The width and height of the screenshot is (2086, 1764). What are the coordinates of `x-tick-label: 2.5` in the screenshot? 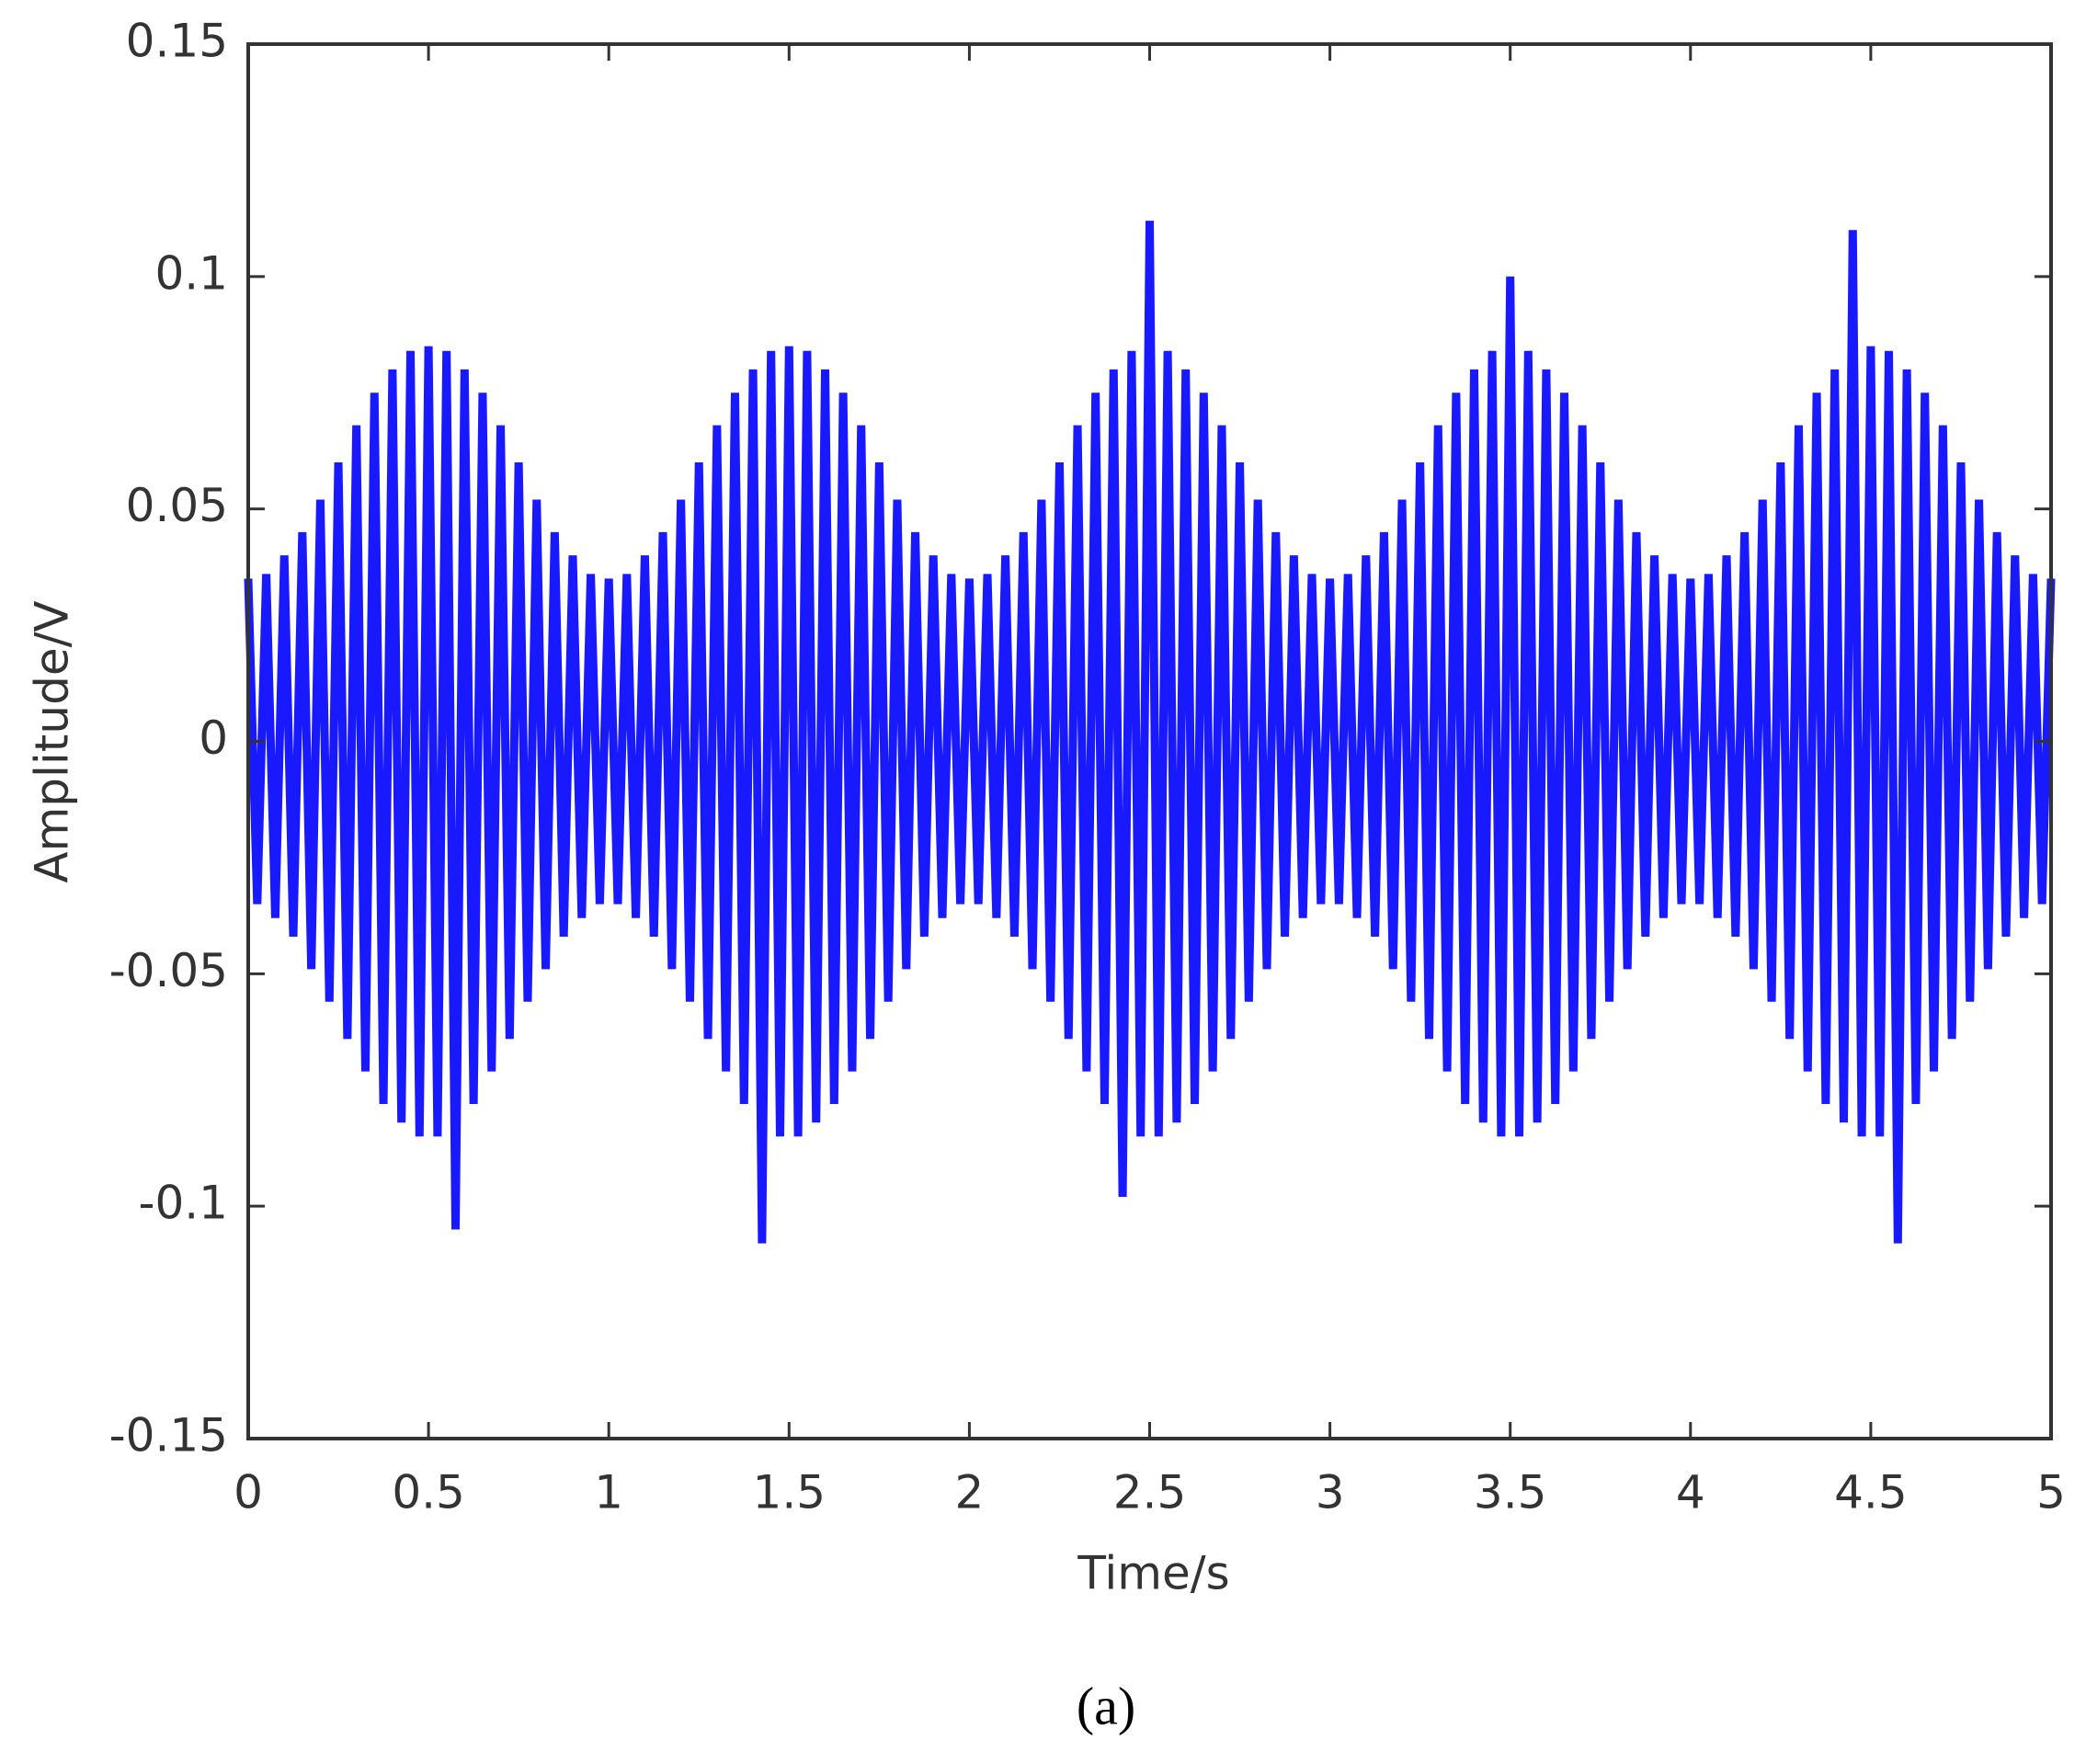 It's located at (1150, 1492).